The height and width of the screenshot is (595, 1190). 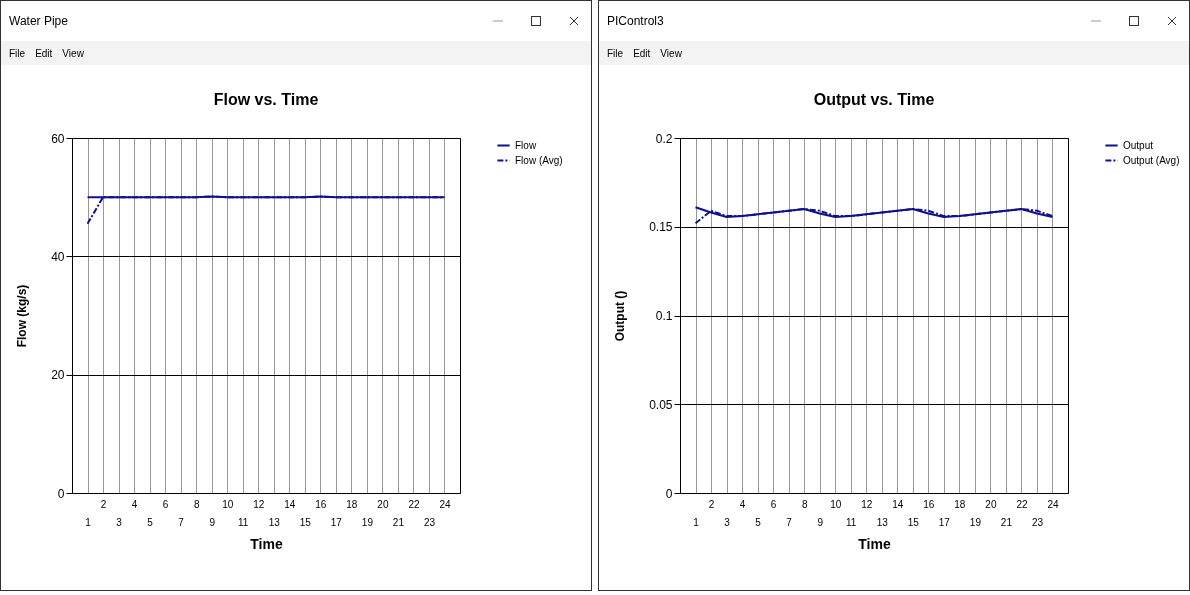 I want to click on y-tick-label: 0.1, so click(x=664, y=316).